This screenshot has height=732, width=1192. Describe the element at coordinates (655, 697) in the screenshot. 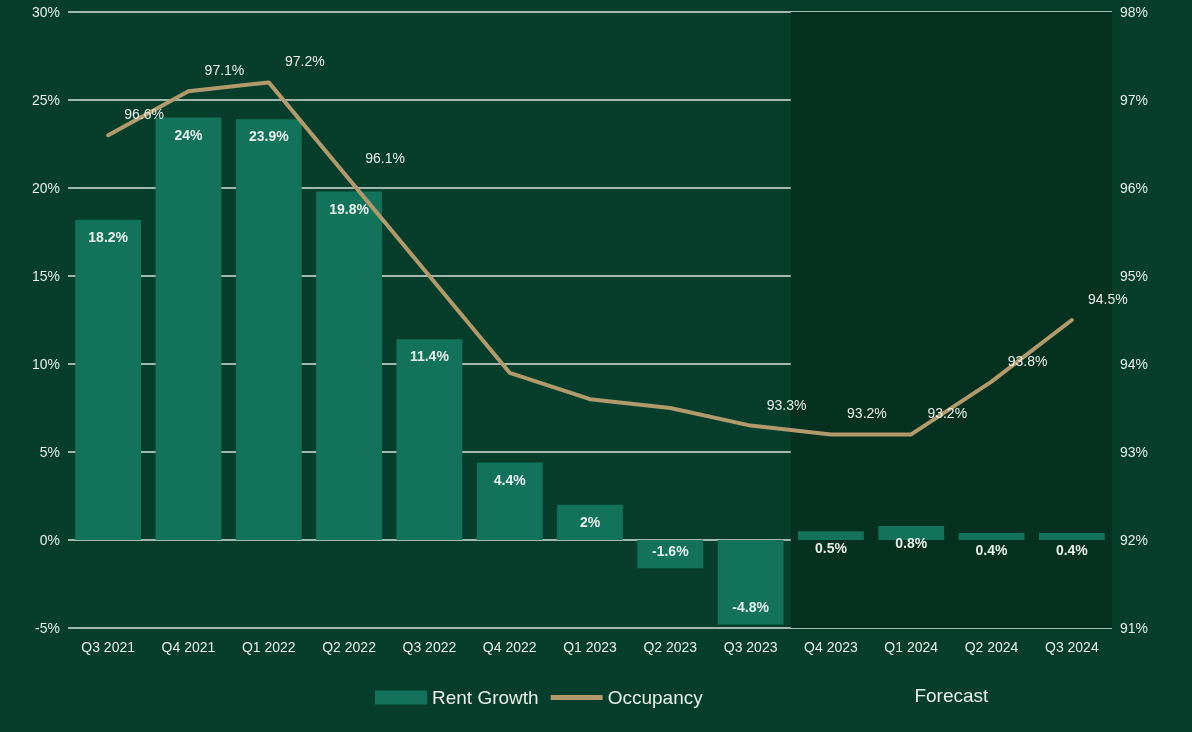

I see `legend-label: Occupancy` at that location.